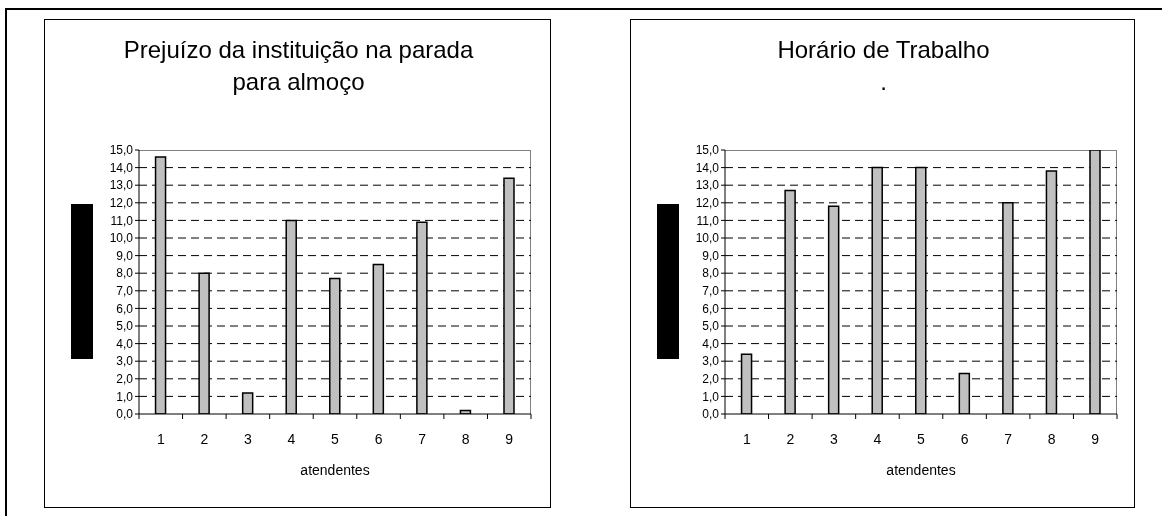  What do you see at coordinates (883, 50) in the screenshot?
I see `chart-title: Horário de Trabalho` at bounding box center [883, 50].